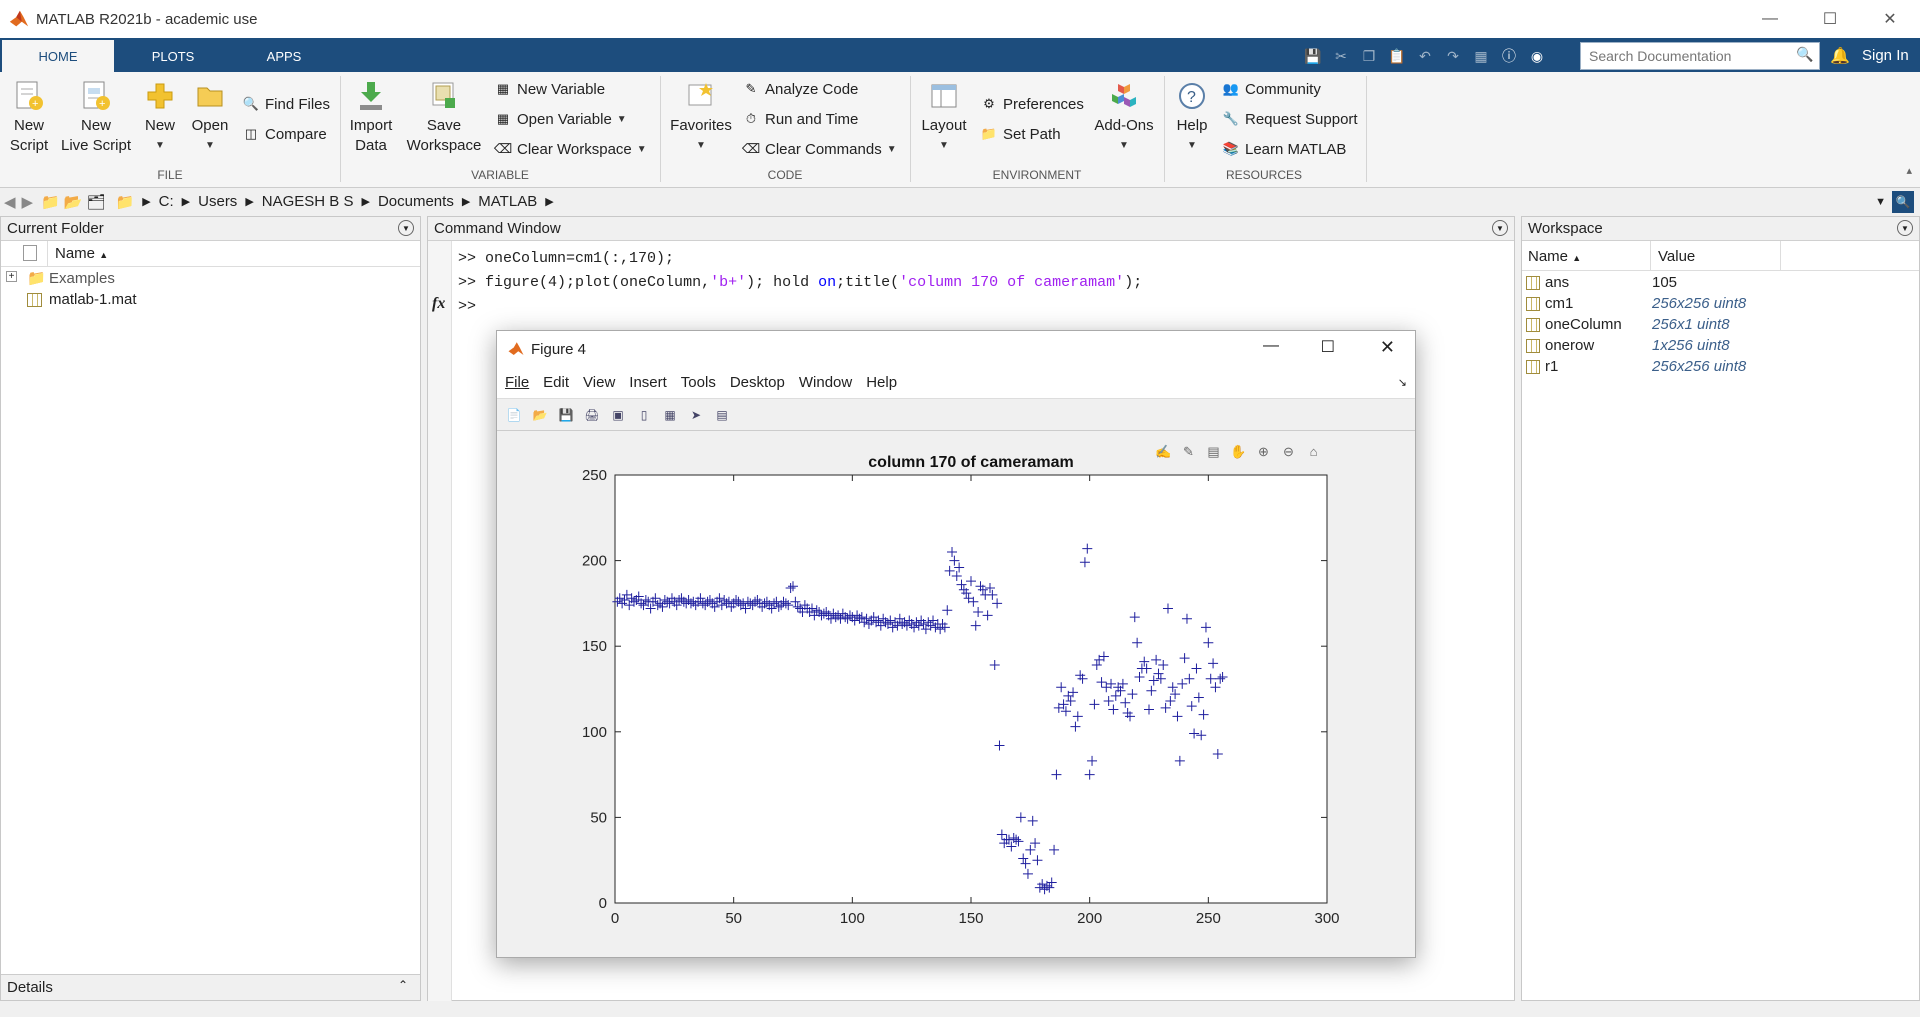  Describe the element at coordinates (696, 414) in the screenshot. I see `edit-plot-icon: ➤` at that location.